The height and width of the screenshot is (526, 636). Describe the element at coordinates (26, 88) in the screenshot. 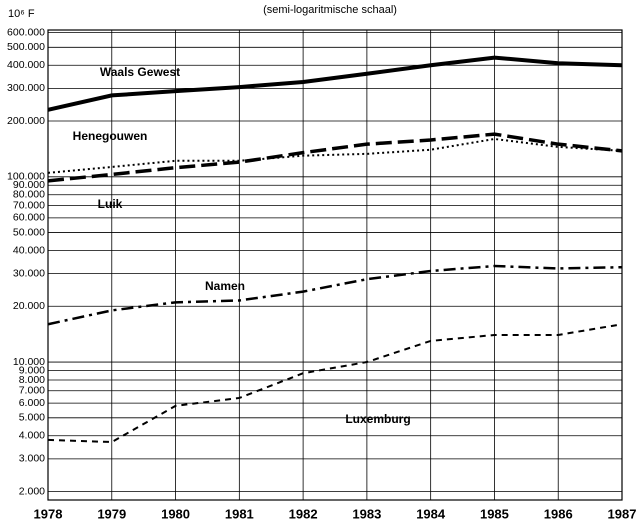

I see `y-tick-label: 300.000` at that location.